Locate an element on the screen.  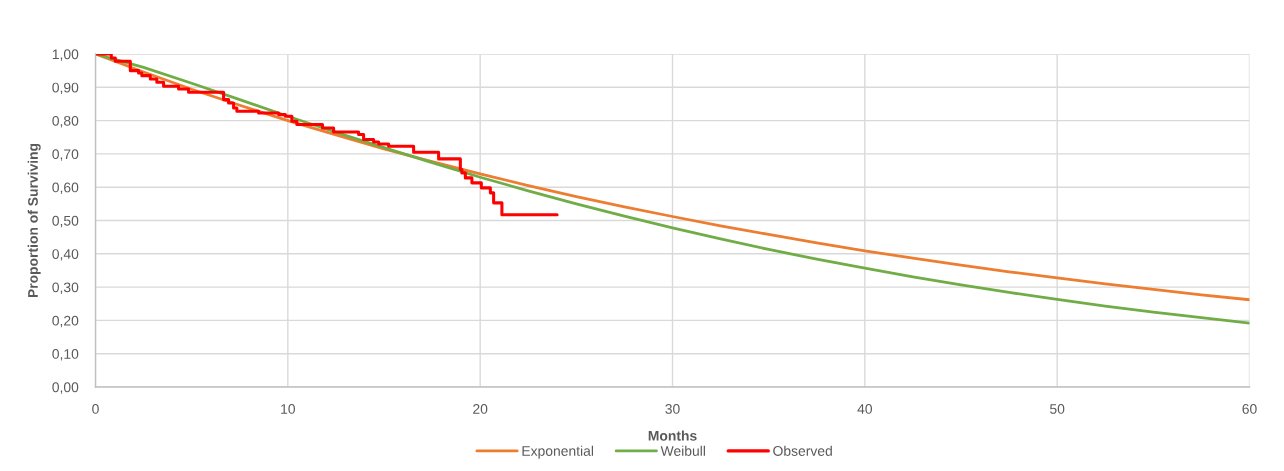
y-tick-label: 1,00 is located at coordinates (65, 55).